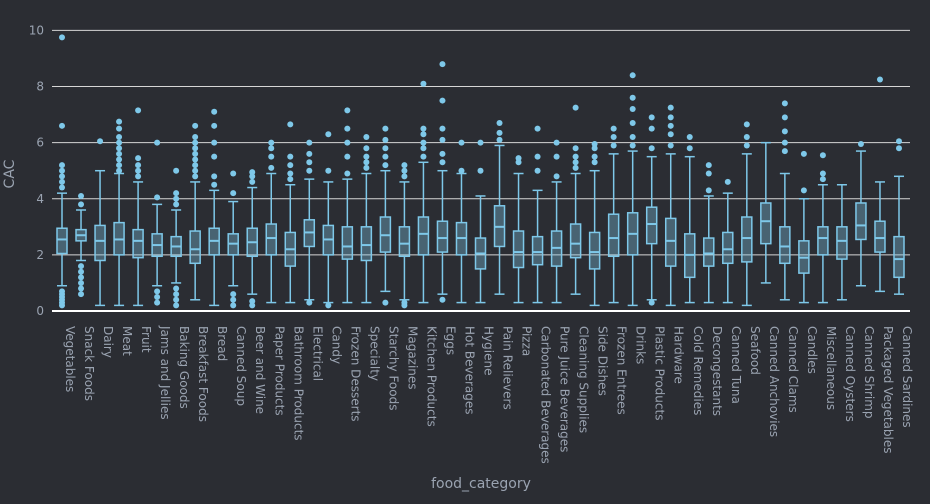 The image size is (930, 504). What do you see at coordinates (309, 222) in the screenshot?
I see `box-electrical` at bounding box center [309, 222].